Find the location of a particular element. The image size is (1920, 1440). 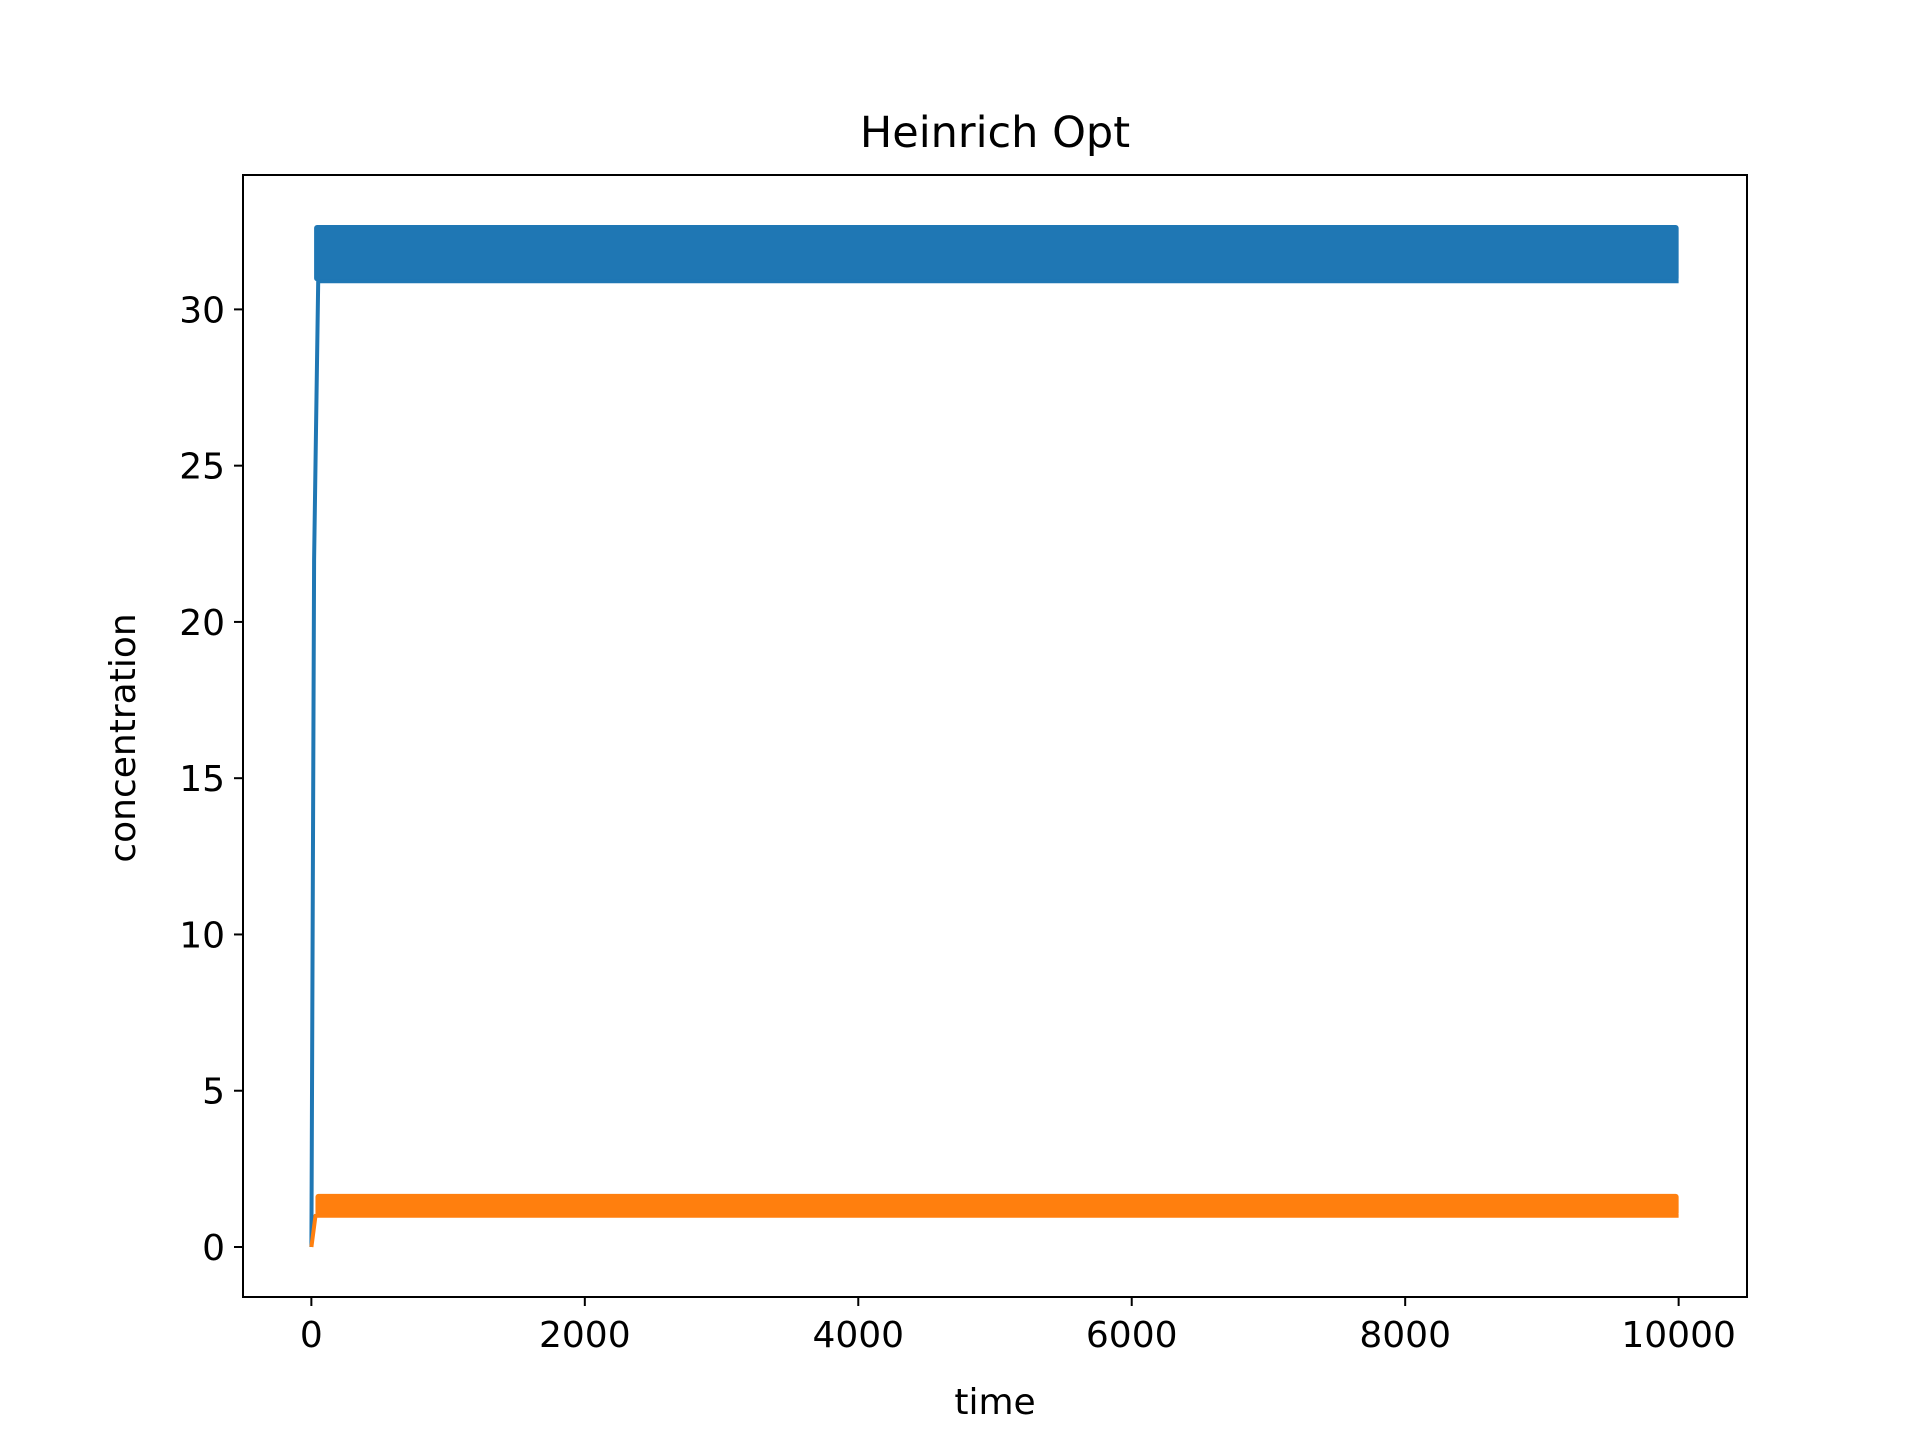

series-2-oscillation-band is located at coordinates (997, 1204).